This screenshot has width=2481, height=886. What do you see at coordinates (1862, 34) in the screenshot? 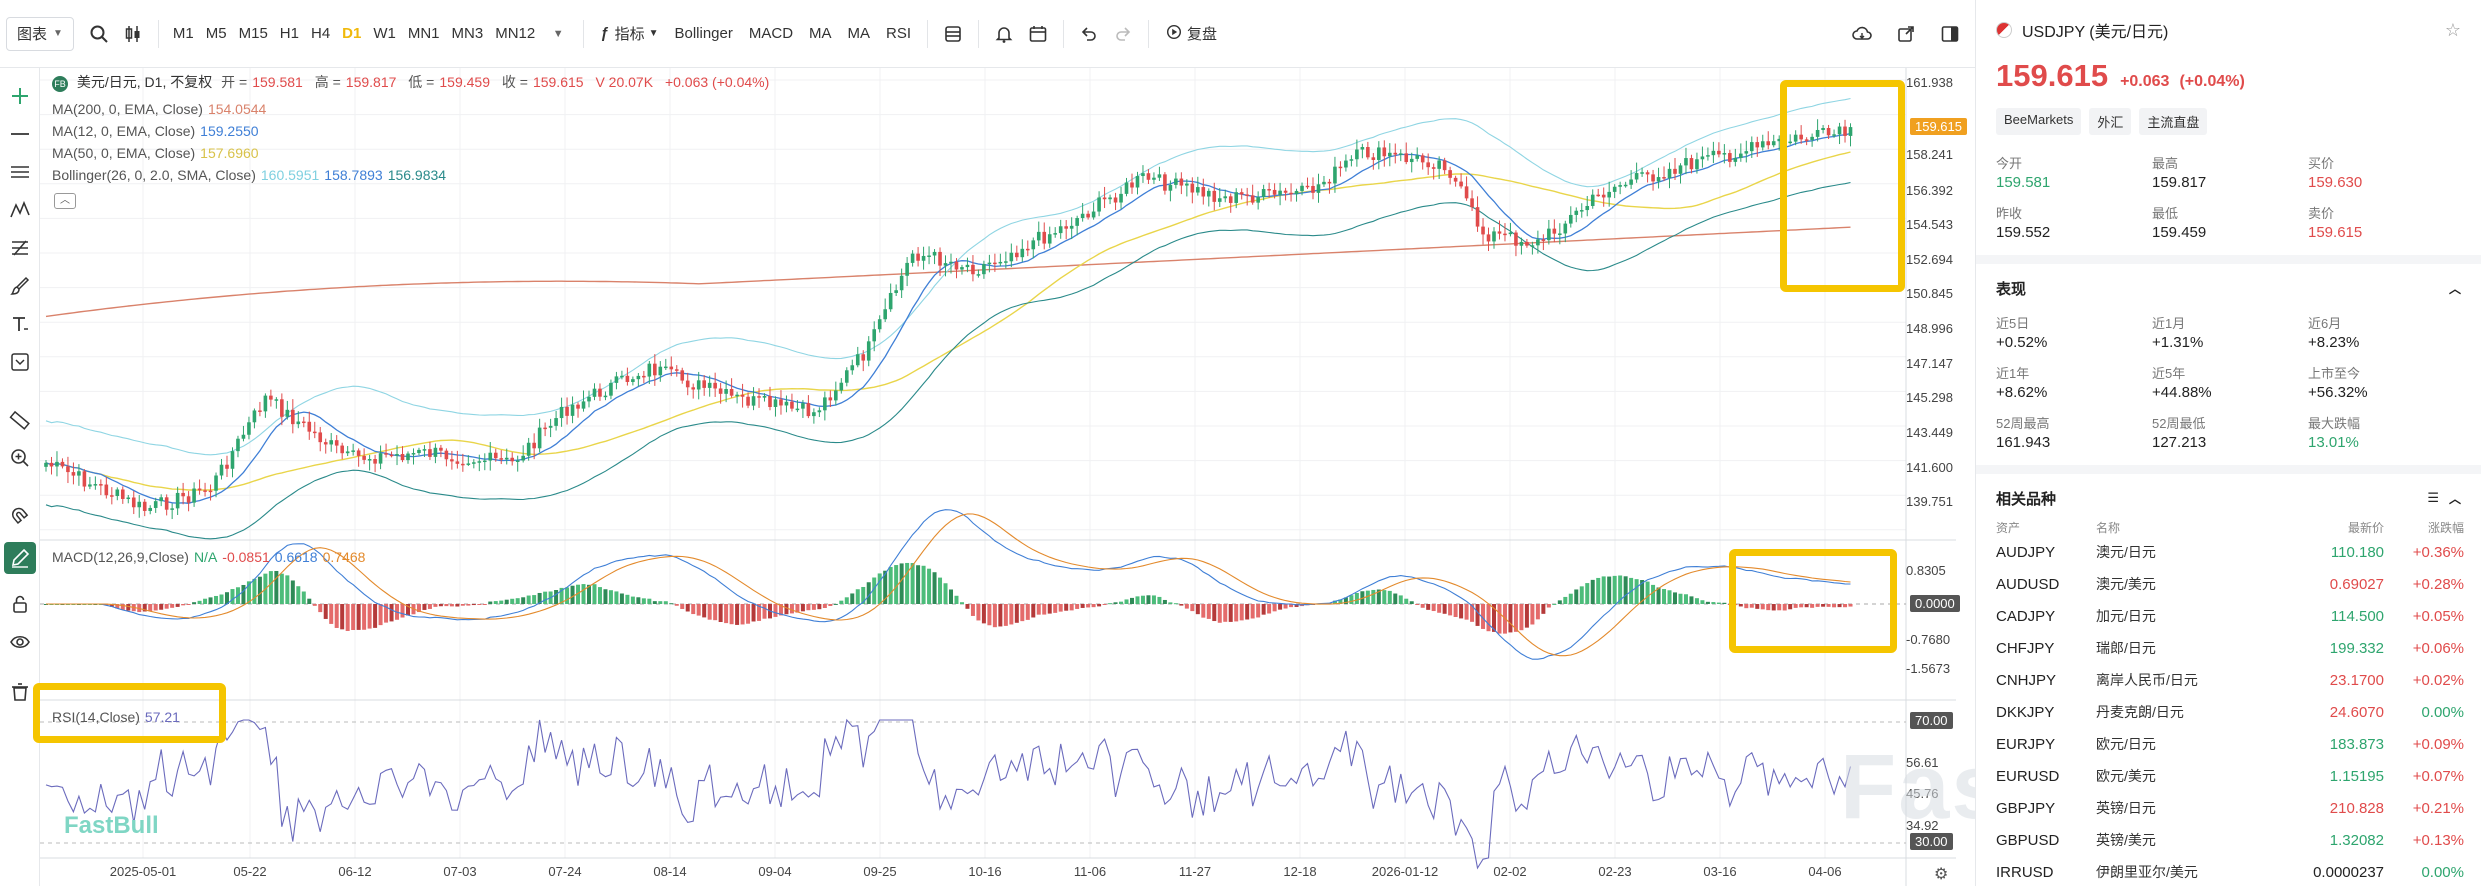
I see `cloud-save-icon` at bounding box center [1862, 34].